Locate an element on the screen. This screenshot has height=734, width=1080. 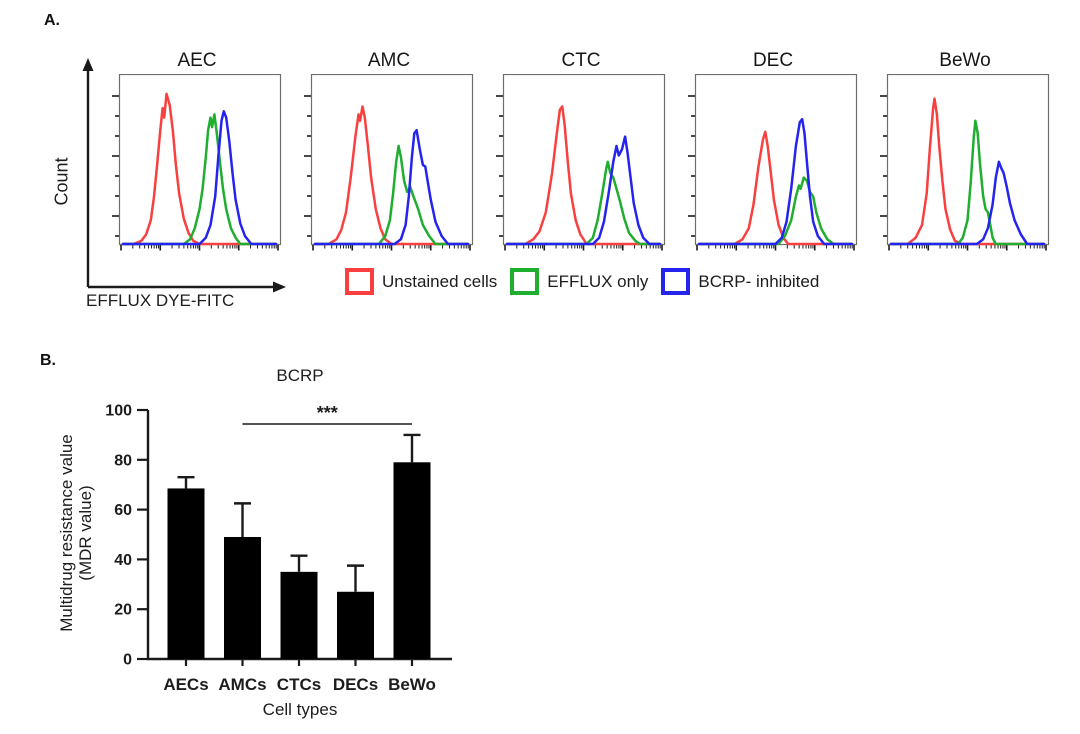
y-tick-label: 0 is located at coordinates (127, 660).